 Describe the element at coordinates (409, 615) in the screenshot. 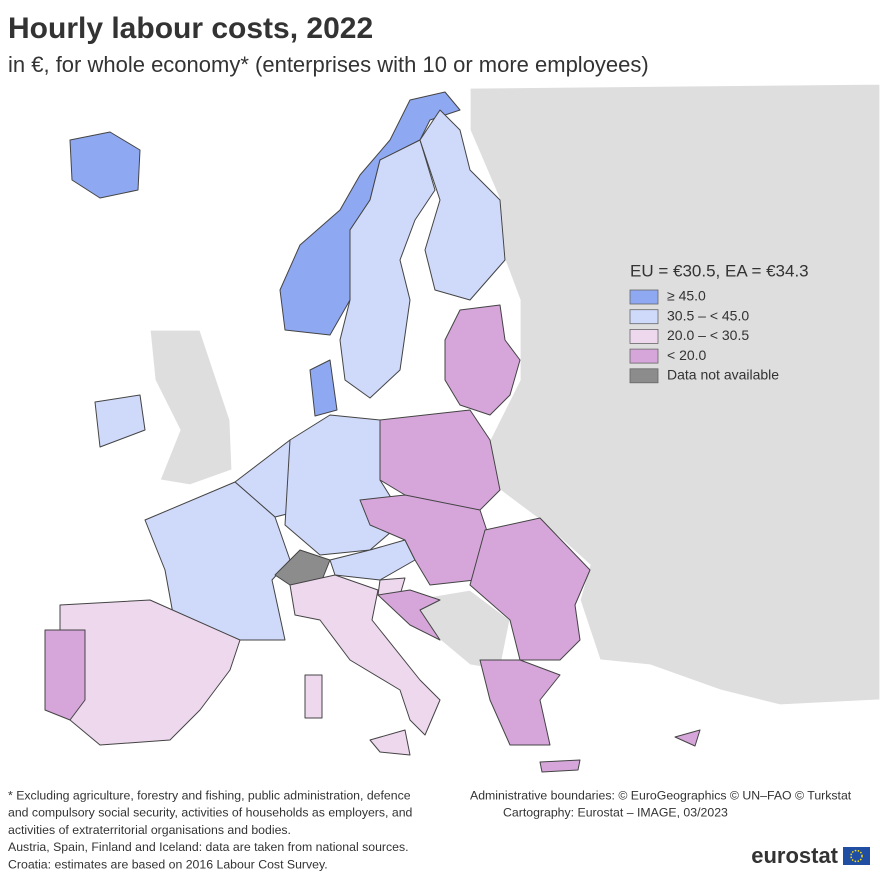

I see `croatia` at that location.